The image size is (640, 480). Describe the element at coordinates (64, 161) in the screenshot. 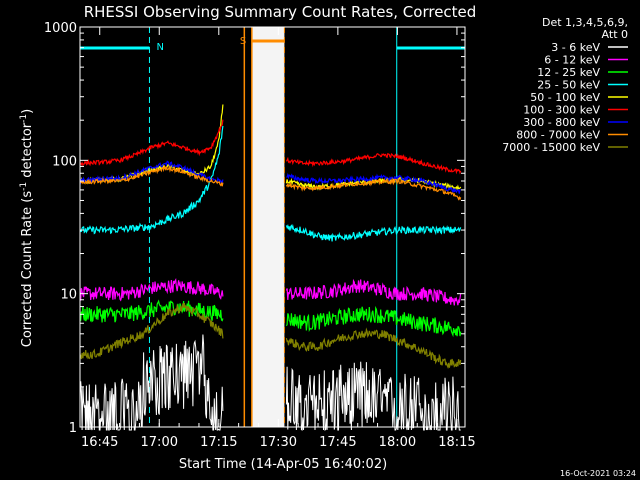

I see `y-tick-label: 100` at that location.